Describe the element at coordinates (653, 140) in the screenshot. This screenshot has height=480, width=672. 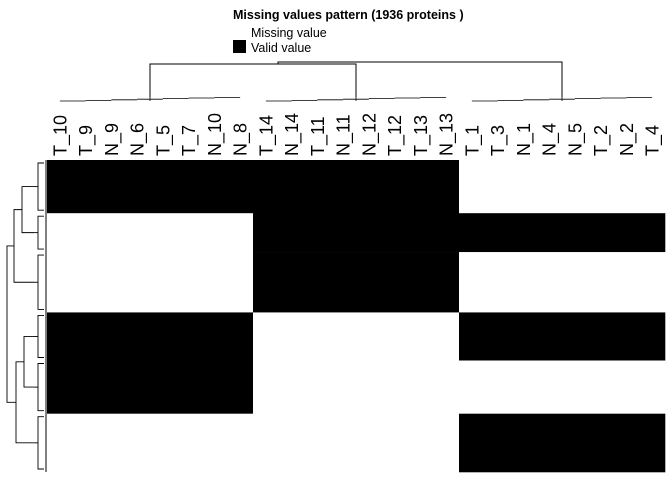
I see `column-label: T_4` at that location.